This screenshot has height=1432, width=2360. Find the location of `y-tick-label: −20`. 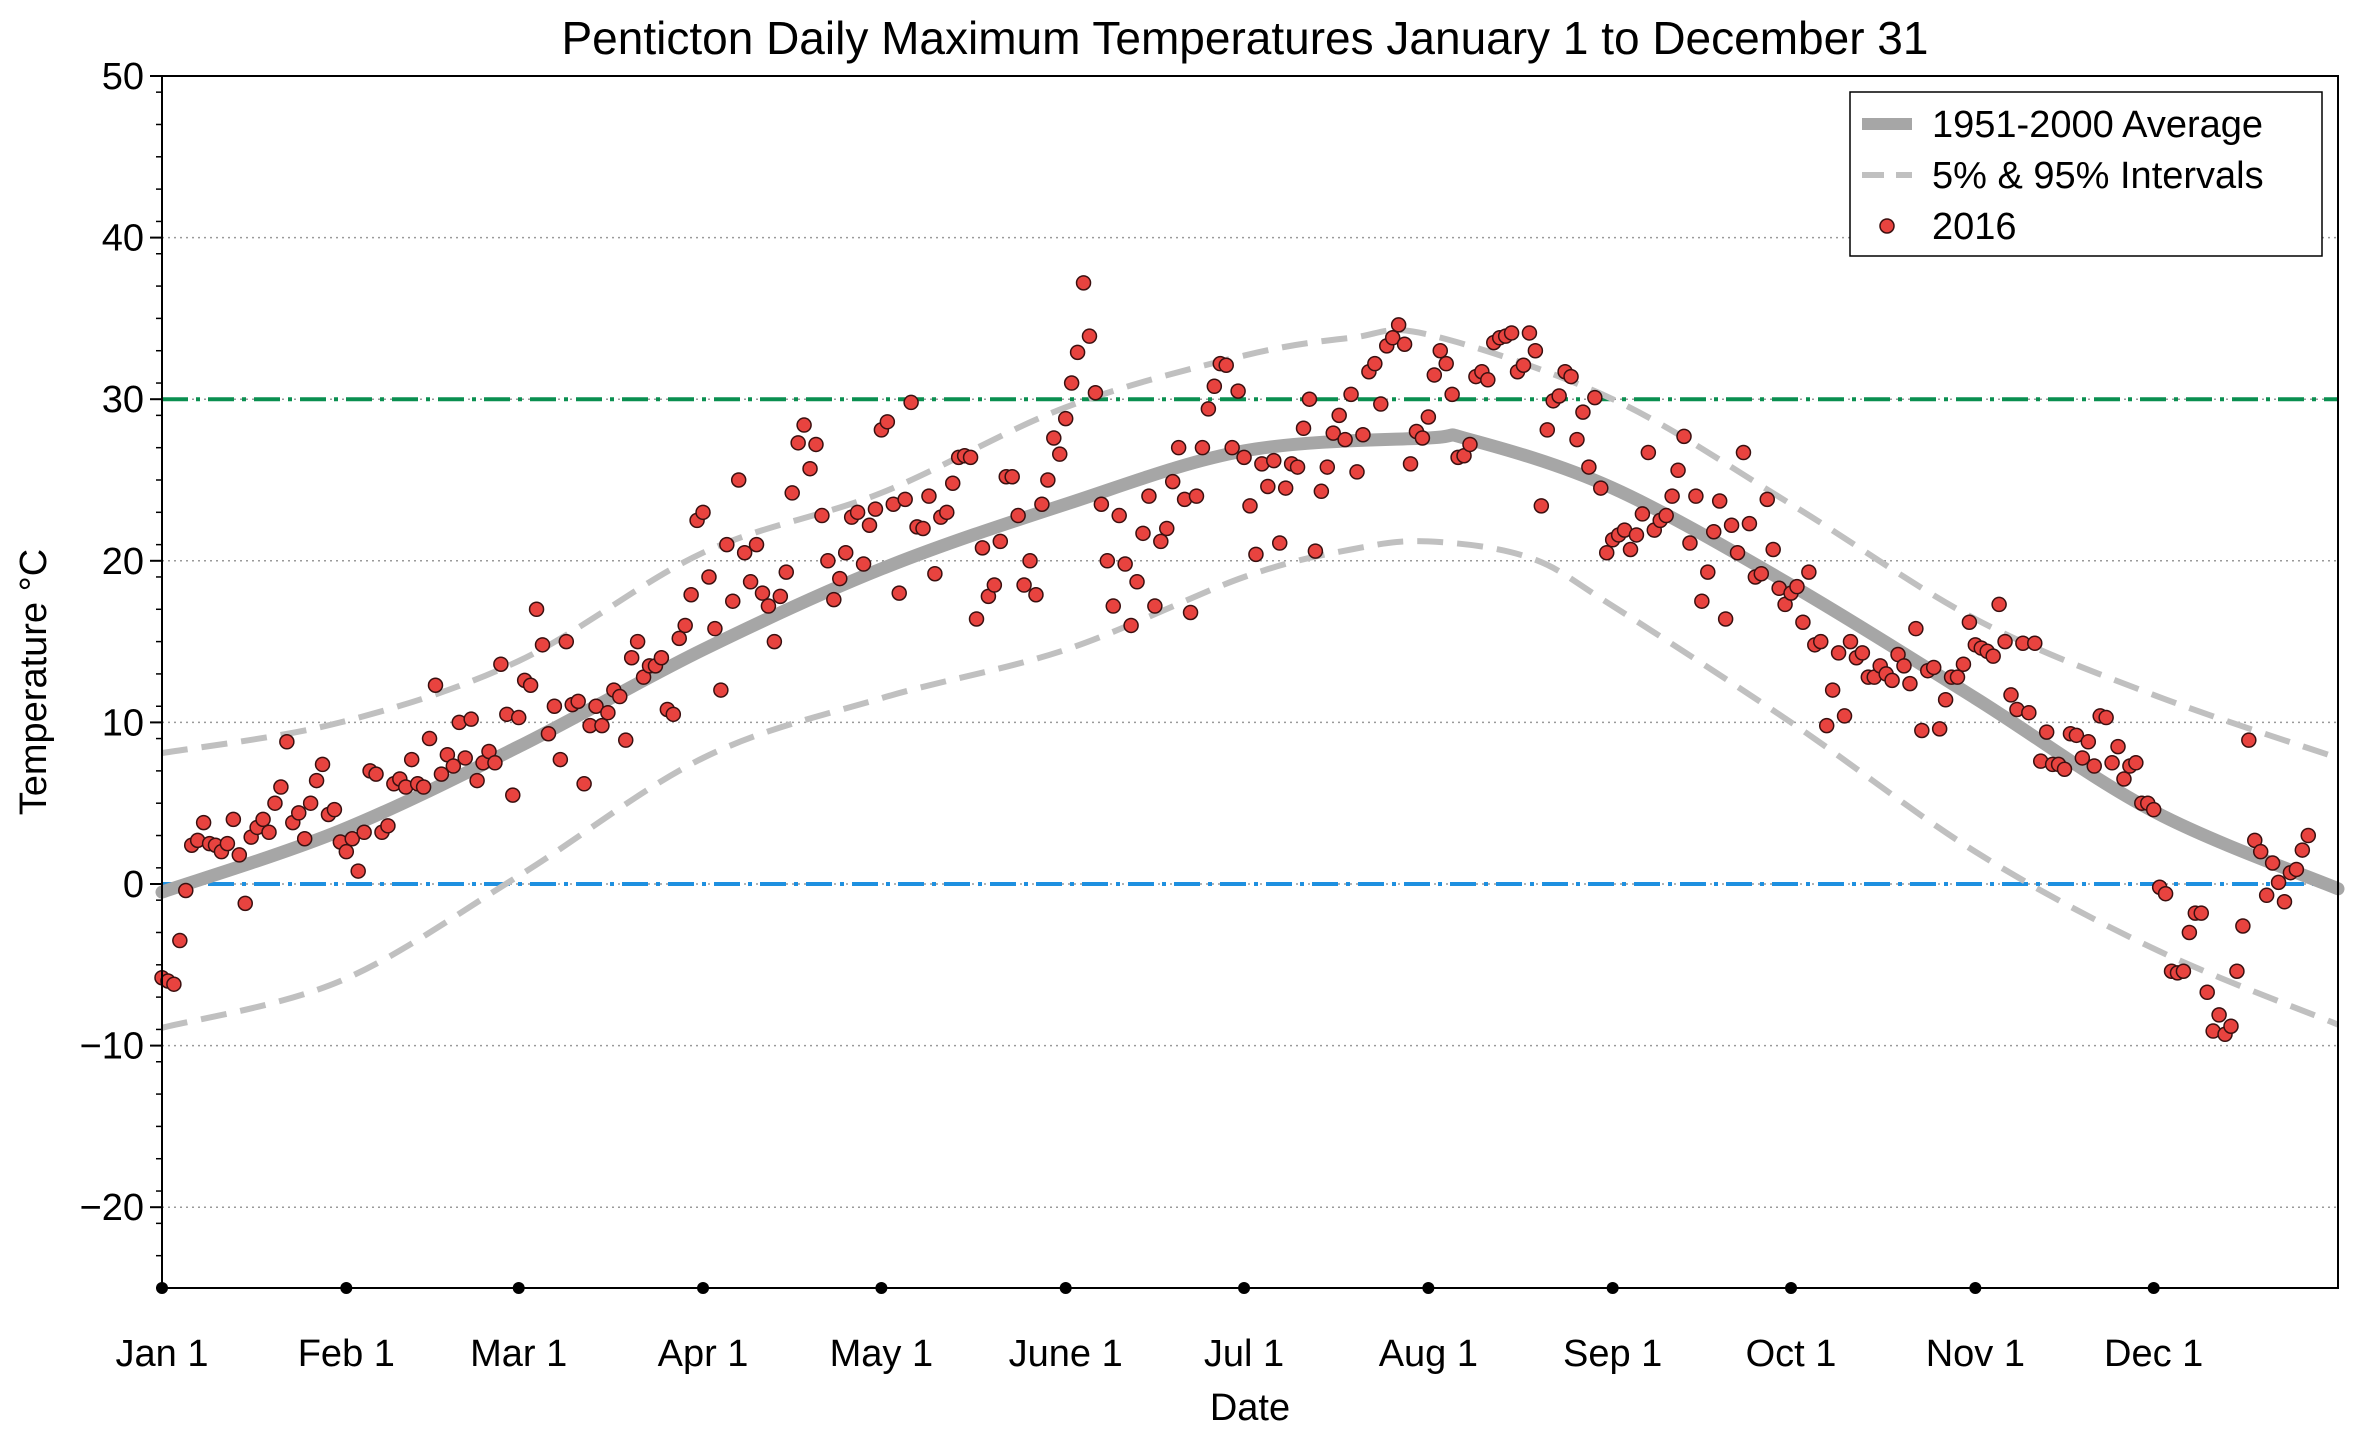

y-tick-label: −20 is located at coordinates (112, 1208).